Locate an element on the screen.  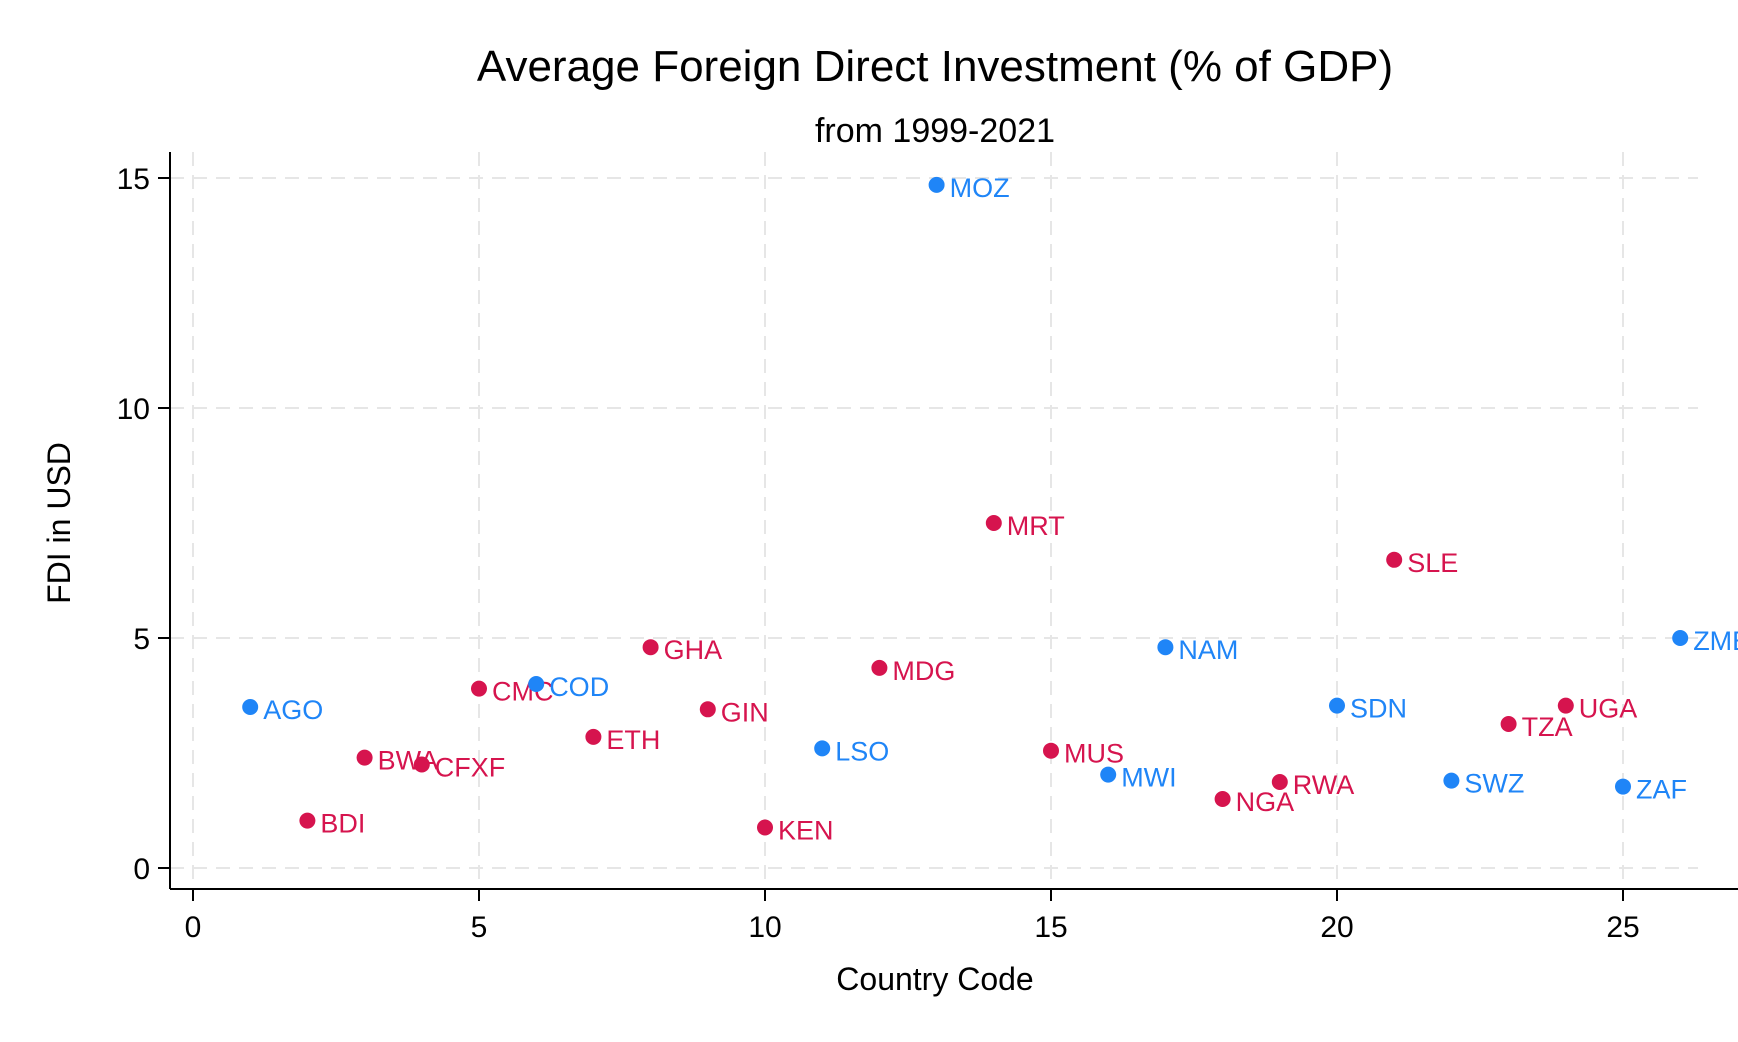
x-tick-label: 15 is located at coordinates (1050, 927).